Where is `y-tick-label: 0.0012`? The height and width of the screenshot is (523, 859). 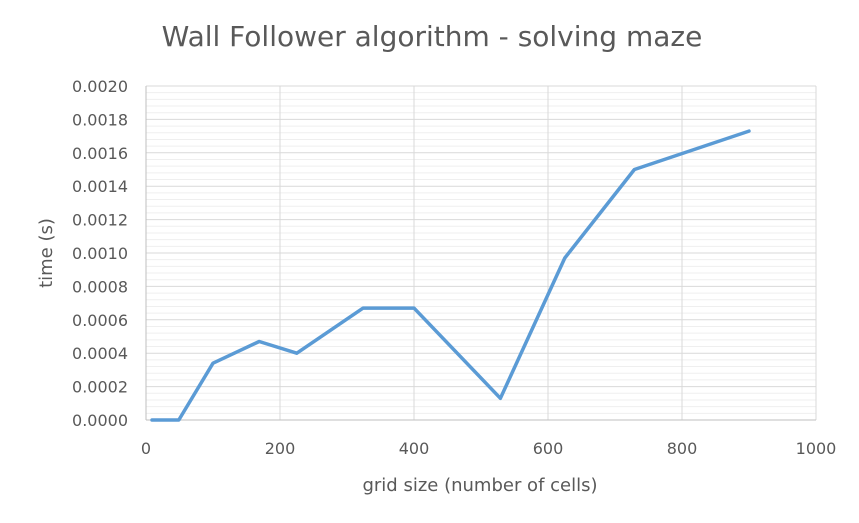 y-tick-label: 0.0012 is located at coordinates (100, 220).